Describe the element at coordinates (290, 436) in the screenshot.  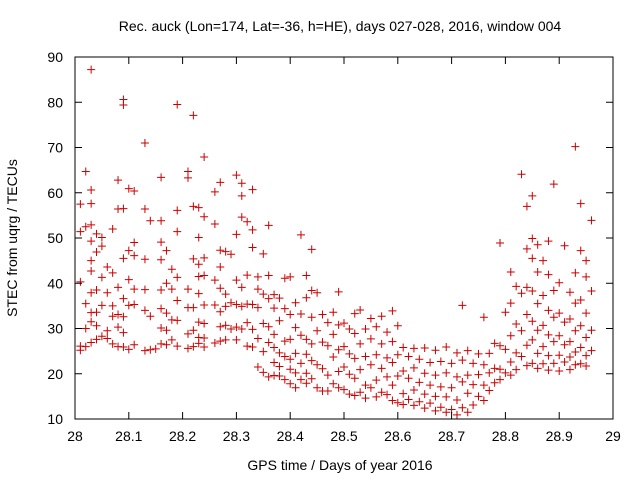
I see `x-tick-label: 28.4` at that location.